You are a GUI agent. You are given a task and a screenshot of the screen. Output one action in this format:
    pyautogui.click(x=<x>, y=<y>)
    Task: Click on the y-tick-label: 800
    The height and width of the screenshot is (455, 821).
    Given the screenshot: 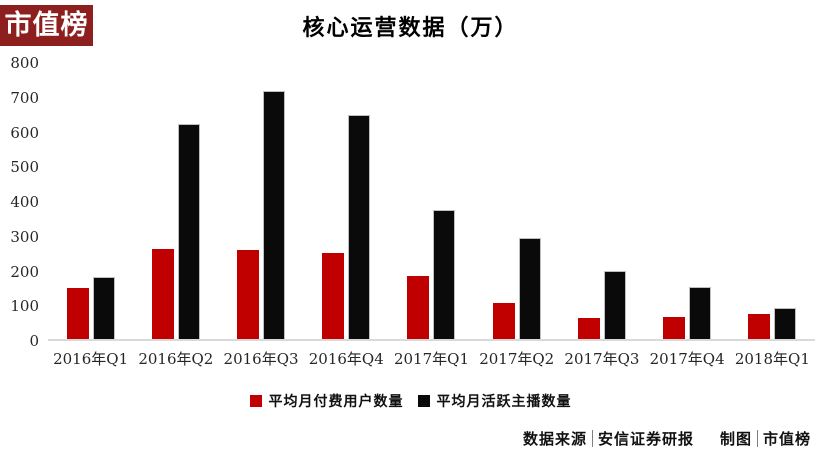 What is the action you would take?
    pyautogui.click(x=24, y=63)
    